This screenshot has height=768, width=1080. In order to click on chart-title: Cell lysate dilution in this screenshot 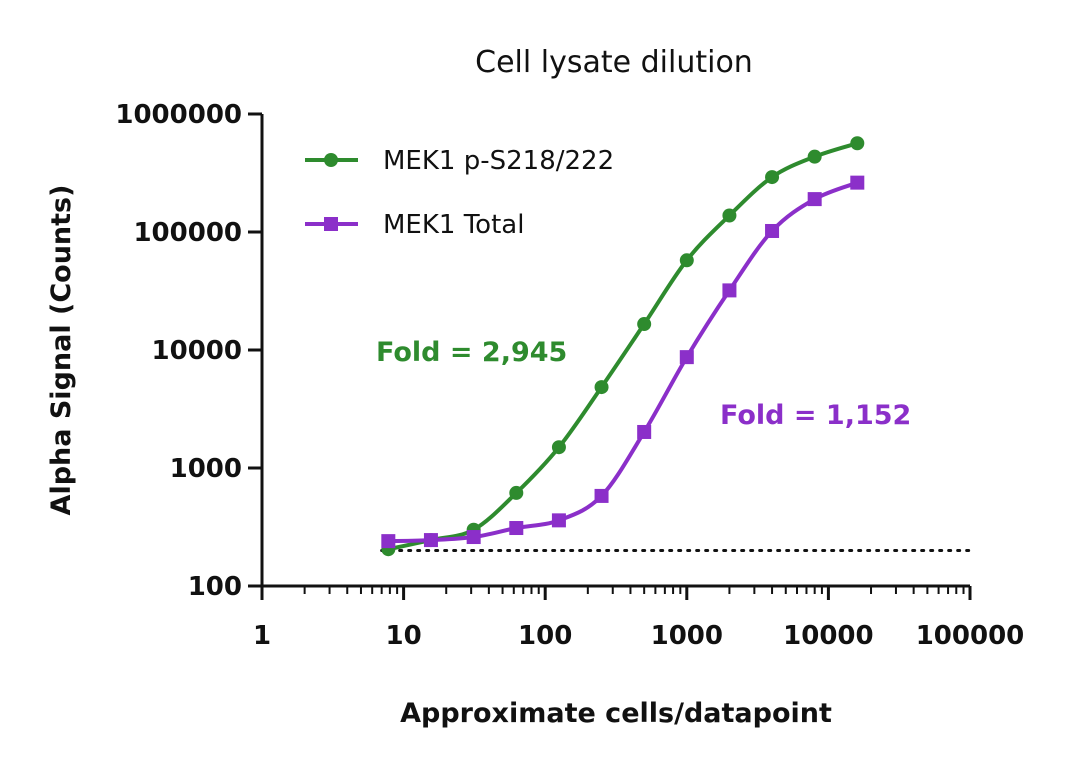, I will do `click(614, 62)`.